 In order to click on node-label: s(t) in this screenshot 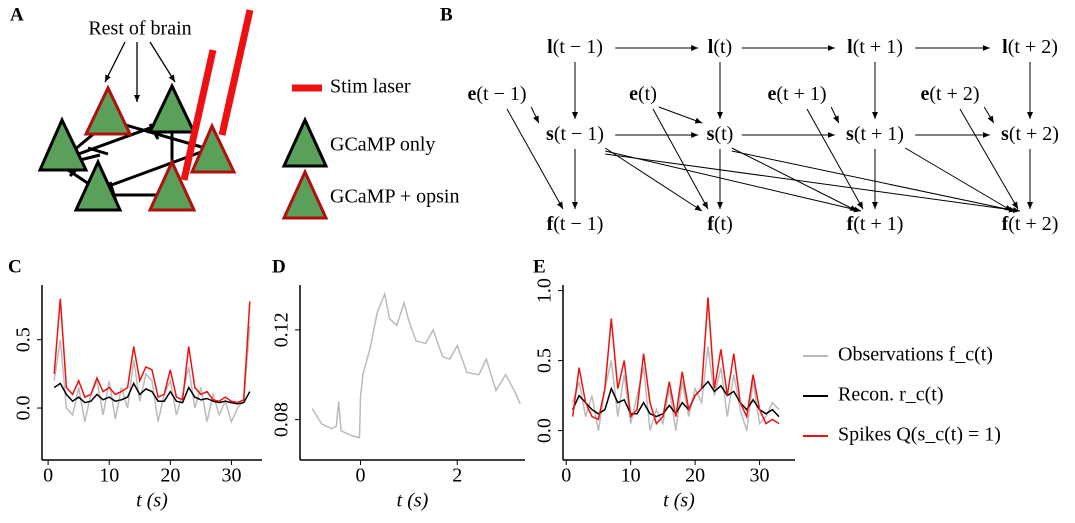, I will do `click(720, 134)`.